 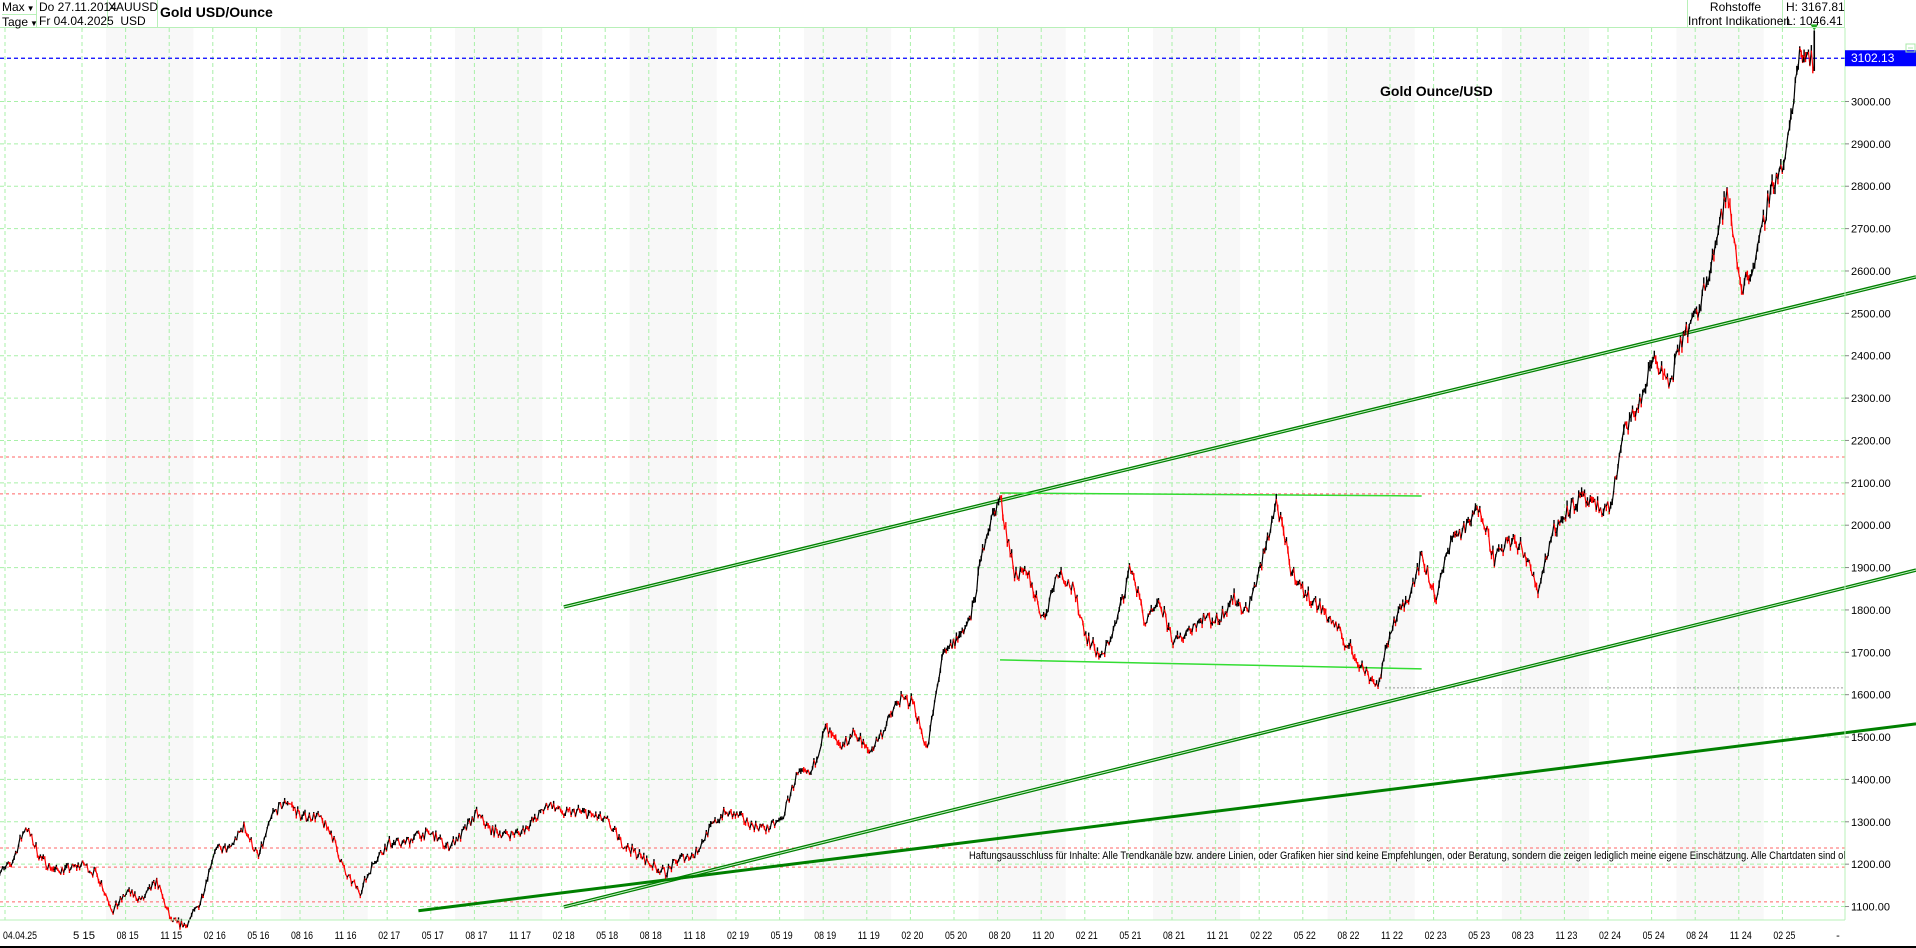 What do you see at coordinates (1910, 48) in the screenshot?
I see `collapse-button` at bounding box center [1910, 48].